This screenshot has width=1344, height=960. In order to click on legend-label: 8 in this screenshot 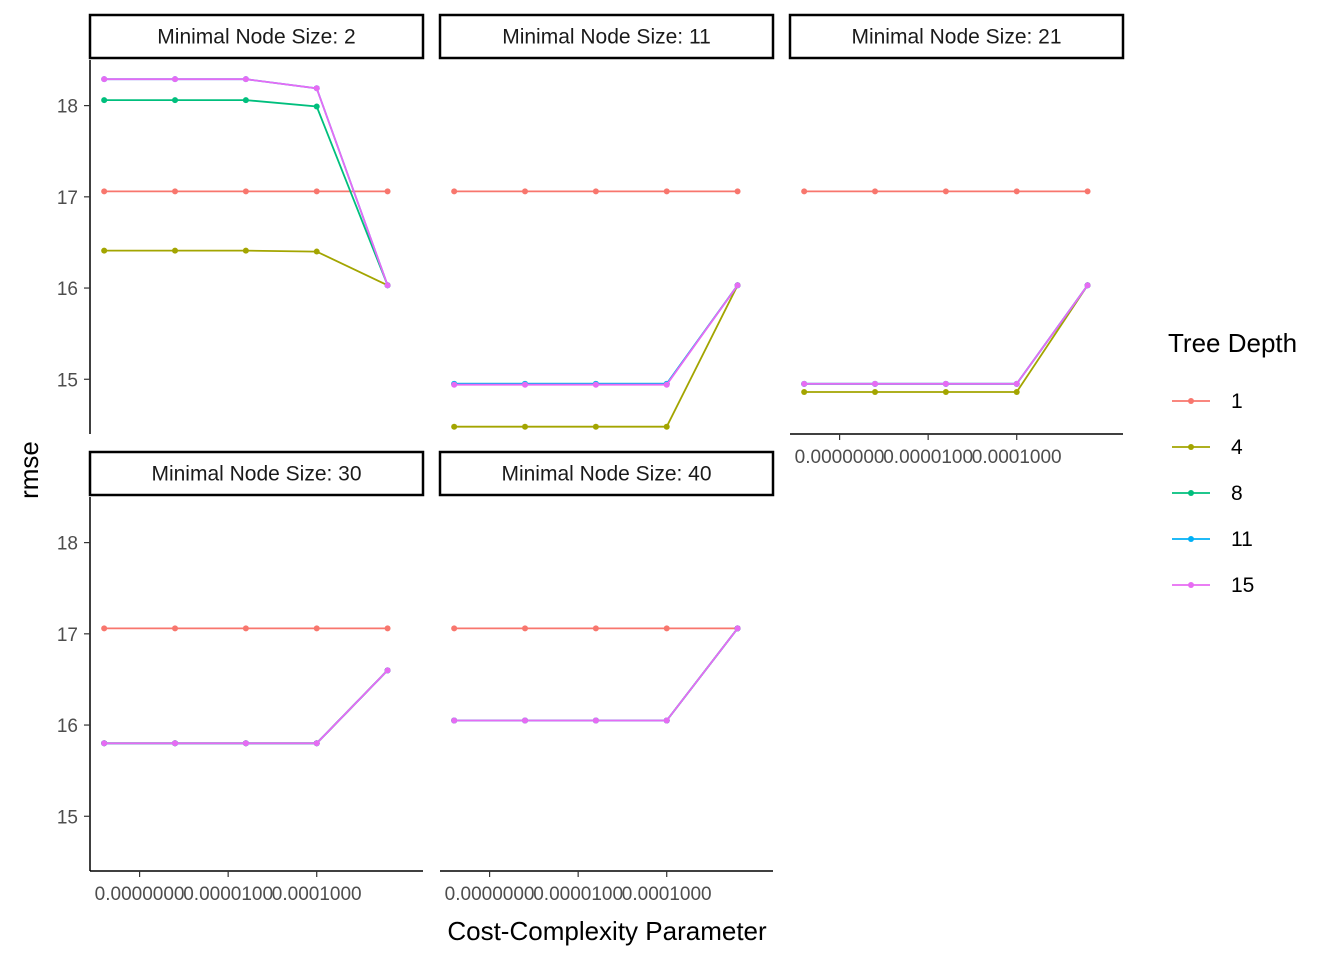, I will do `click(1237, 493)`.